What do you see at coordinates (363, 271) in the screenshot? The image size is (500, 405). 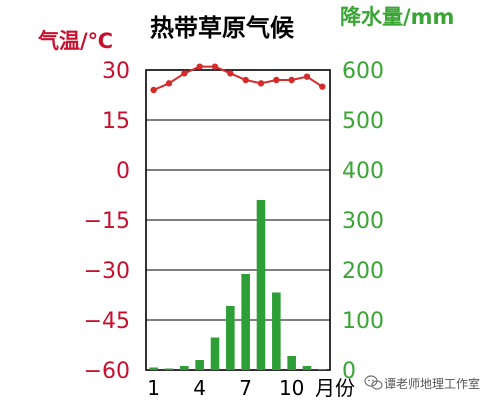 I see `precipitation-tick-label: 200` at bounding box center [363, 271].